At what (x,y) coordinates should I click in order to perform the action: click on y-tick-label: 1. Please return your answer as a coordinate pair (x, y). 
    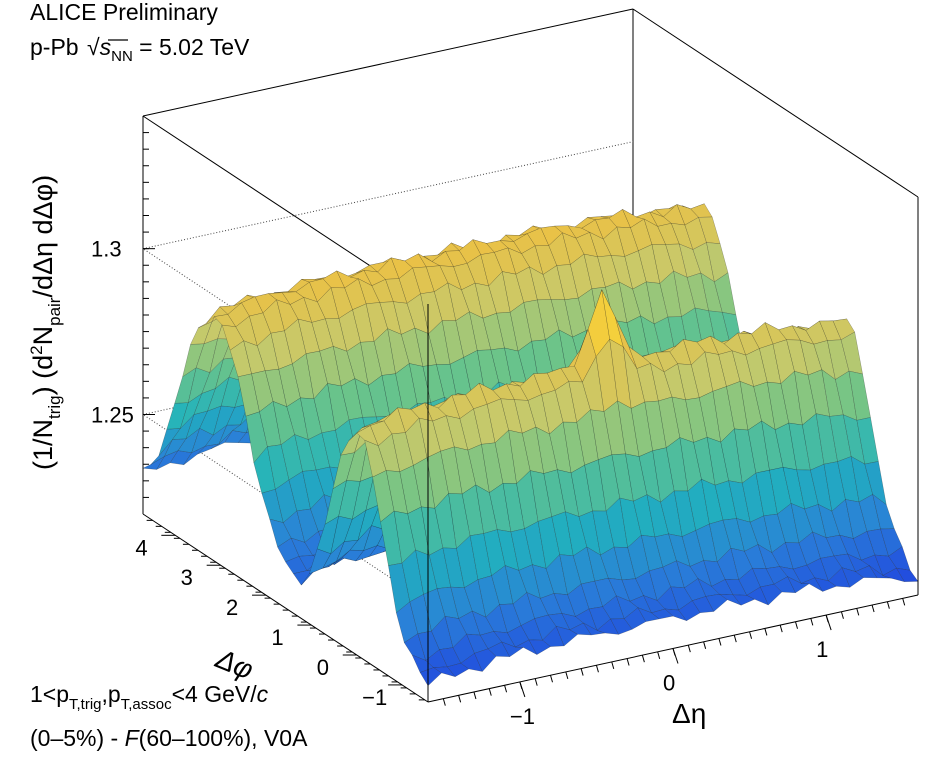
    Looking at the image, I should click on (277, 637).